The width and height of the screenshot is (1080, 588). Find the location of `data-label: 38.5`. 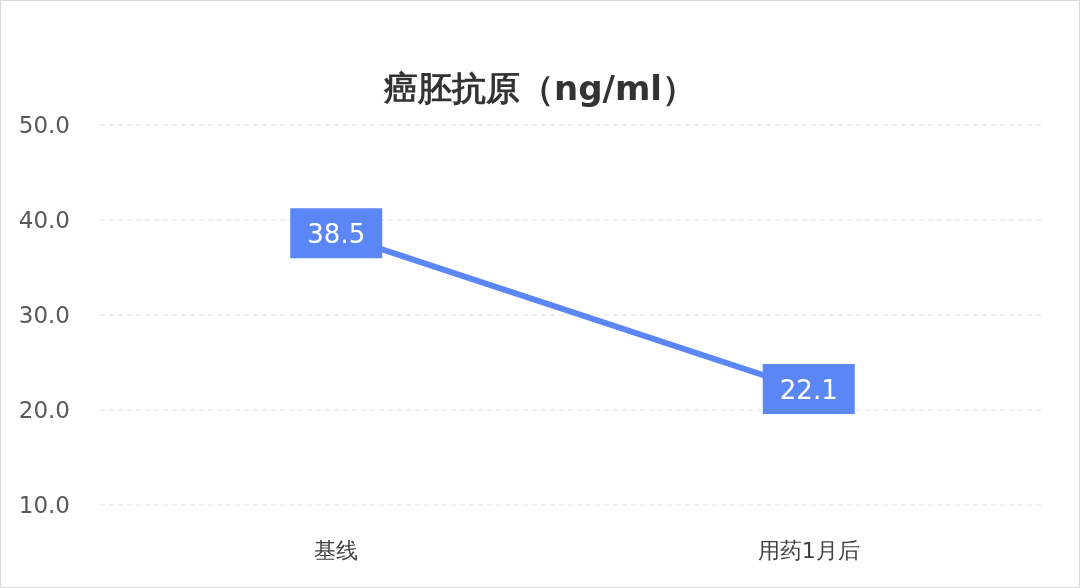

data-label: 38.5 is located at coordinates (336, 234).